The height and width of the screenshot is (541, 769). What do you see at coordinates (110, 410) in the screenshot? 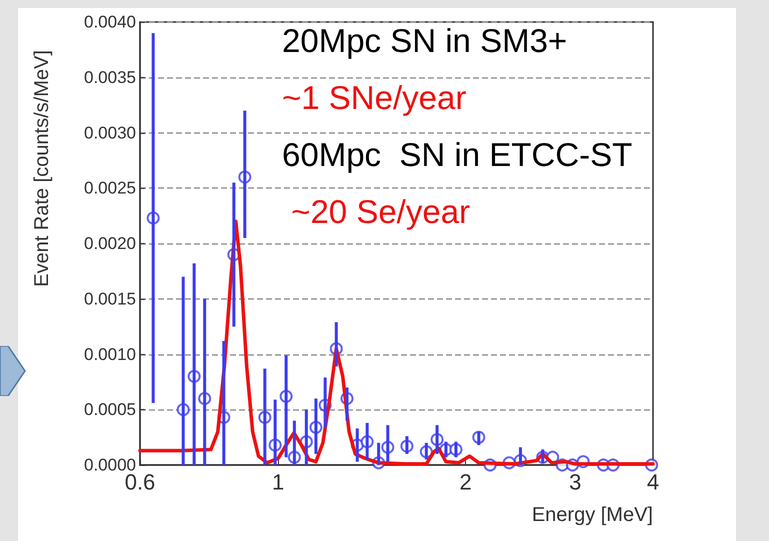
I see `y-tick-label: 0.0005` at bounding box center [110, 410].